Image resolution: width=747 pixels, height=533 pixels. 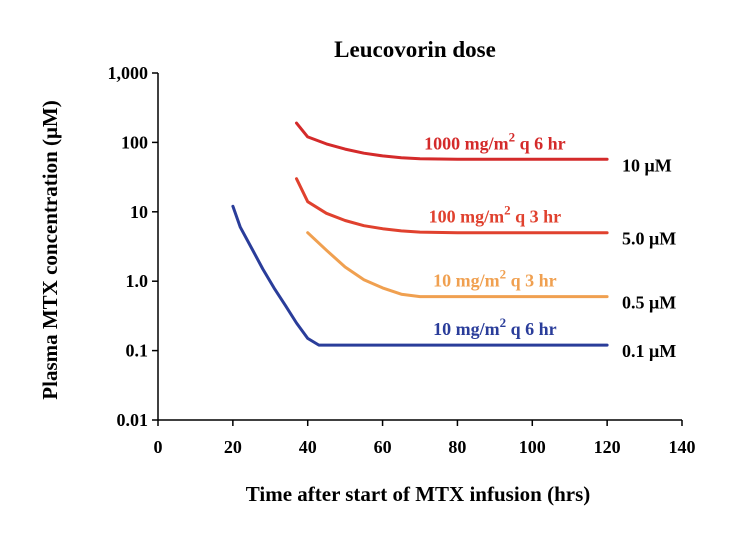 What do you see at coordinates (415, 49) in the screenshot?
I see `chart-title: Leucovorin dose` at bounding box center [415, 49].